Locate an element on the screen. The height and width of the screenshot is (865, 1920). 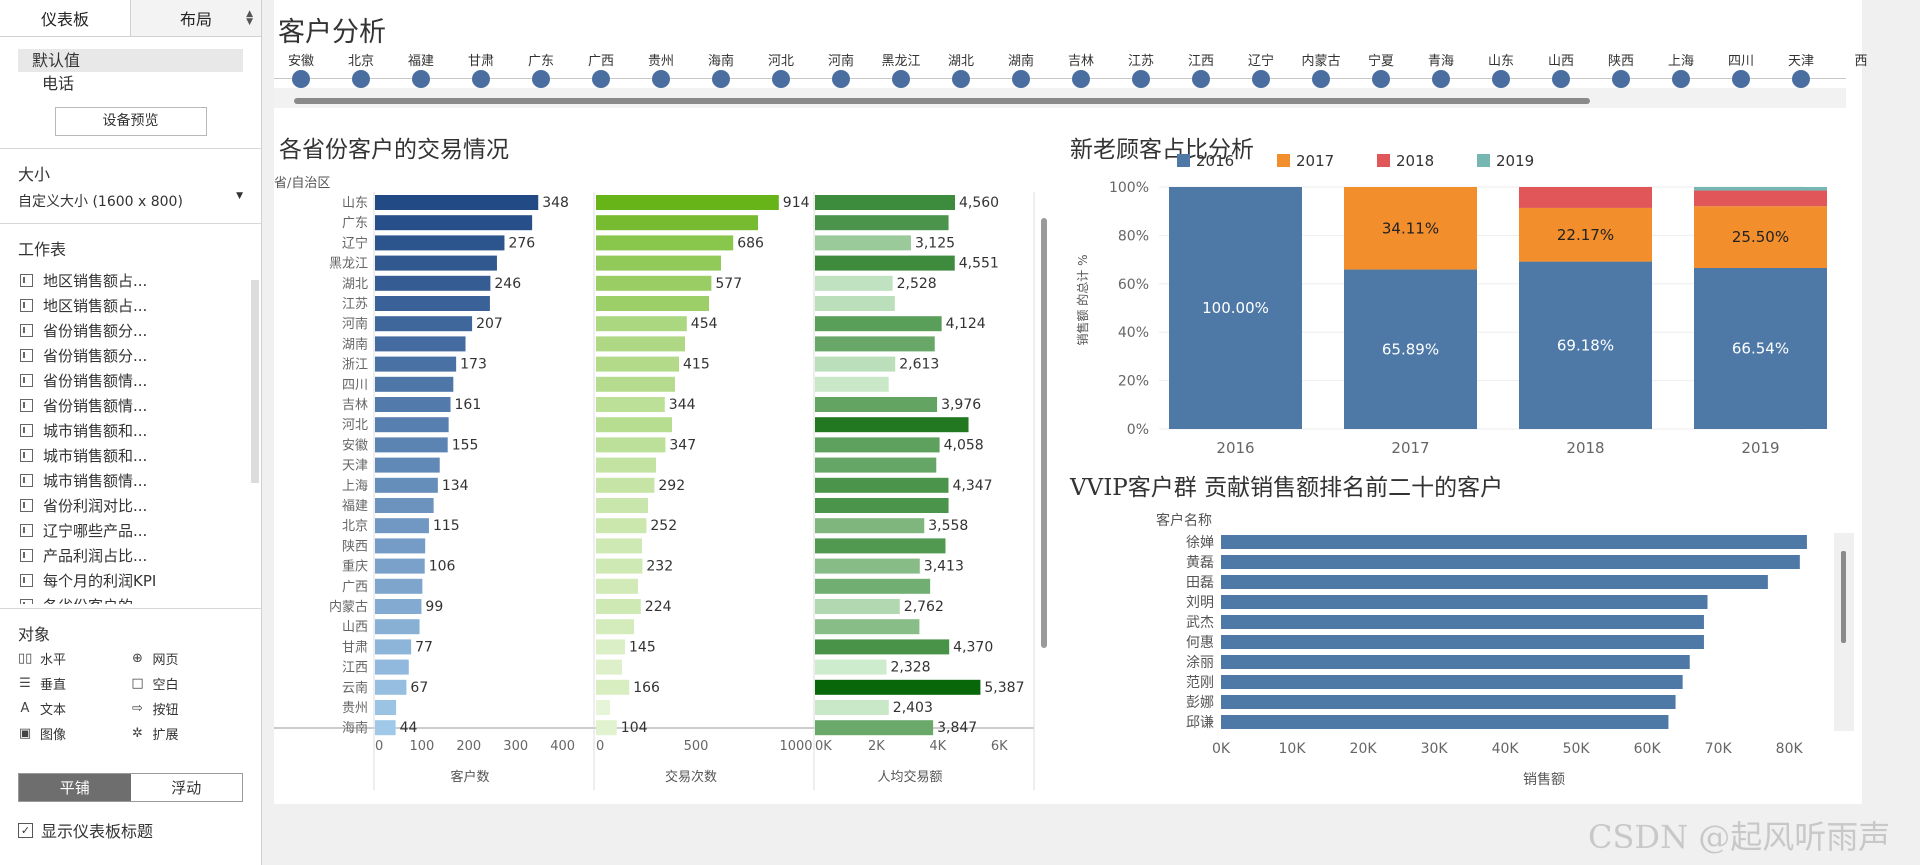
button-icon: ⇨ is located at coordinates (137, 708).